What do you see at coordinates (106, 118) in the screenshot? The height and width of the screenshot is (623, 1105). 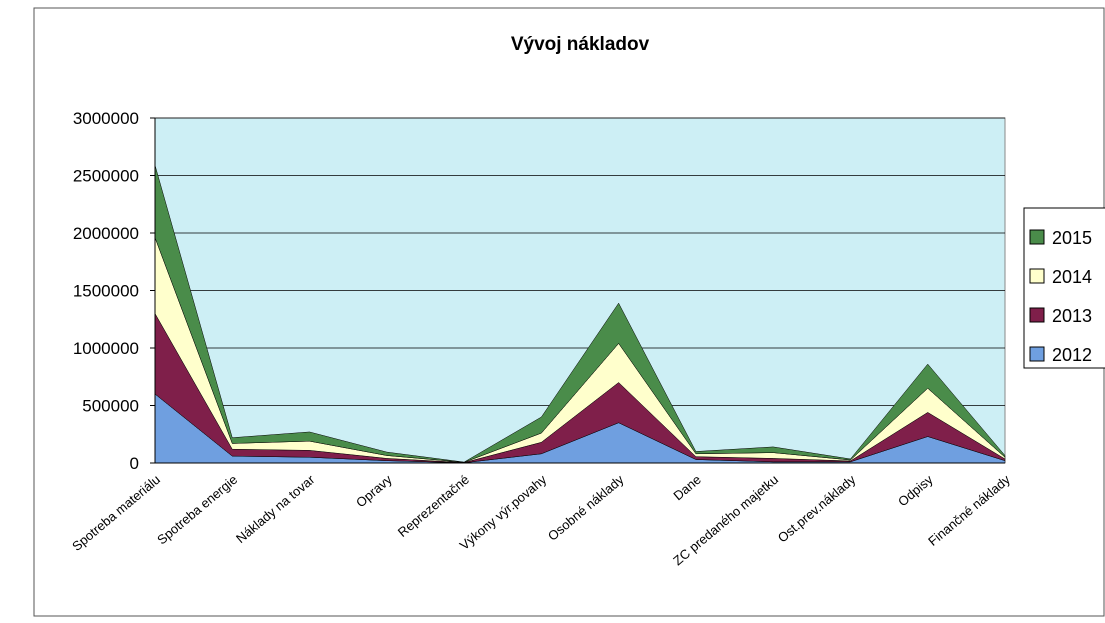 I see `y-tick-label: 3000000` at bounding box center [106, 118].